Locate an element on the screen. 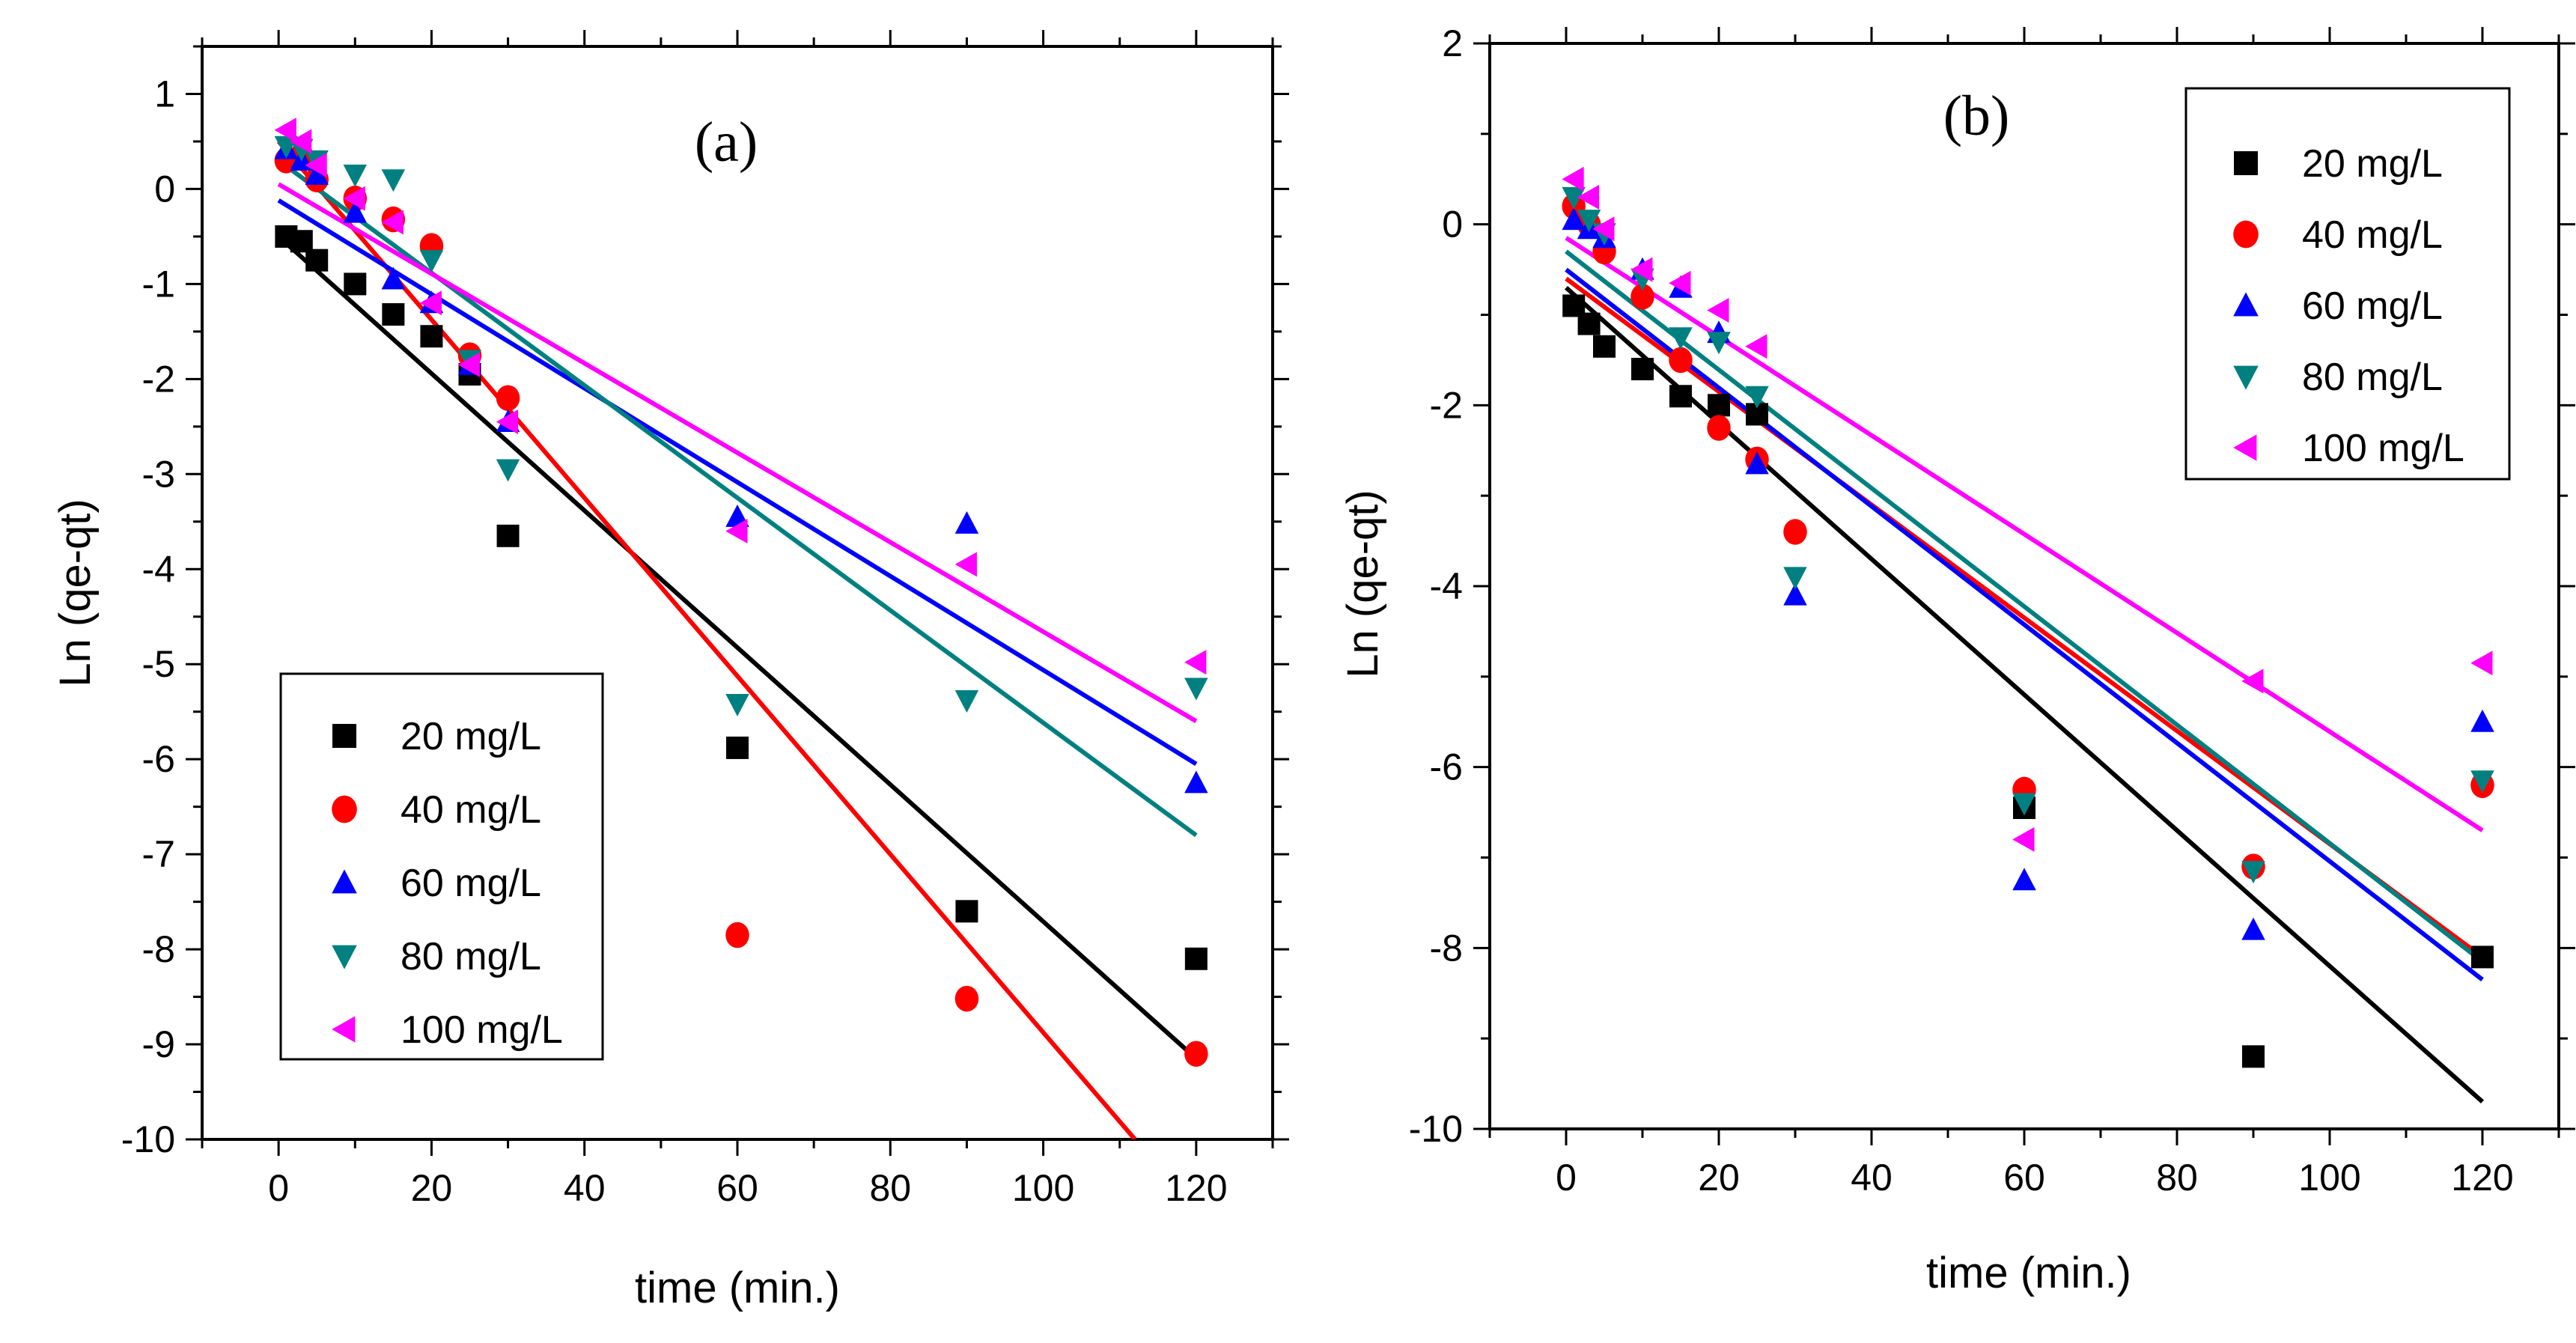 This screenshot has width=2576, height=1343. y-tick-label-a: -8 is located at coordinates (158, 949).